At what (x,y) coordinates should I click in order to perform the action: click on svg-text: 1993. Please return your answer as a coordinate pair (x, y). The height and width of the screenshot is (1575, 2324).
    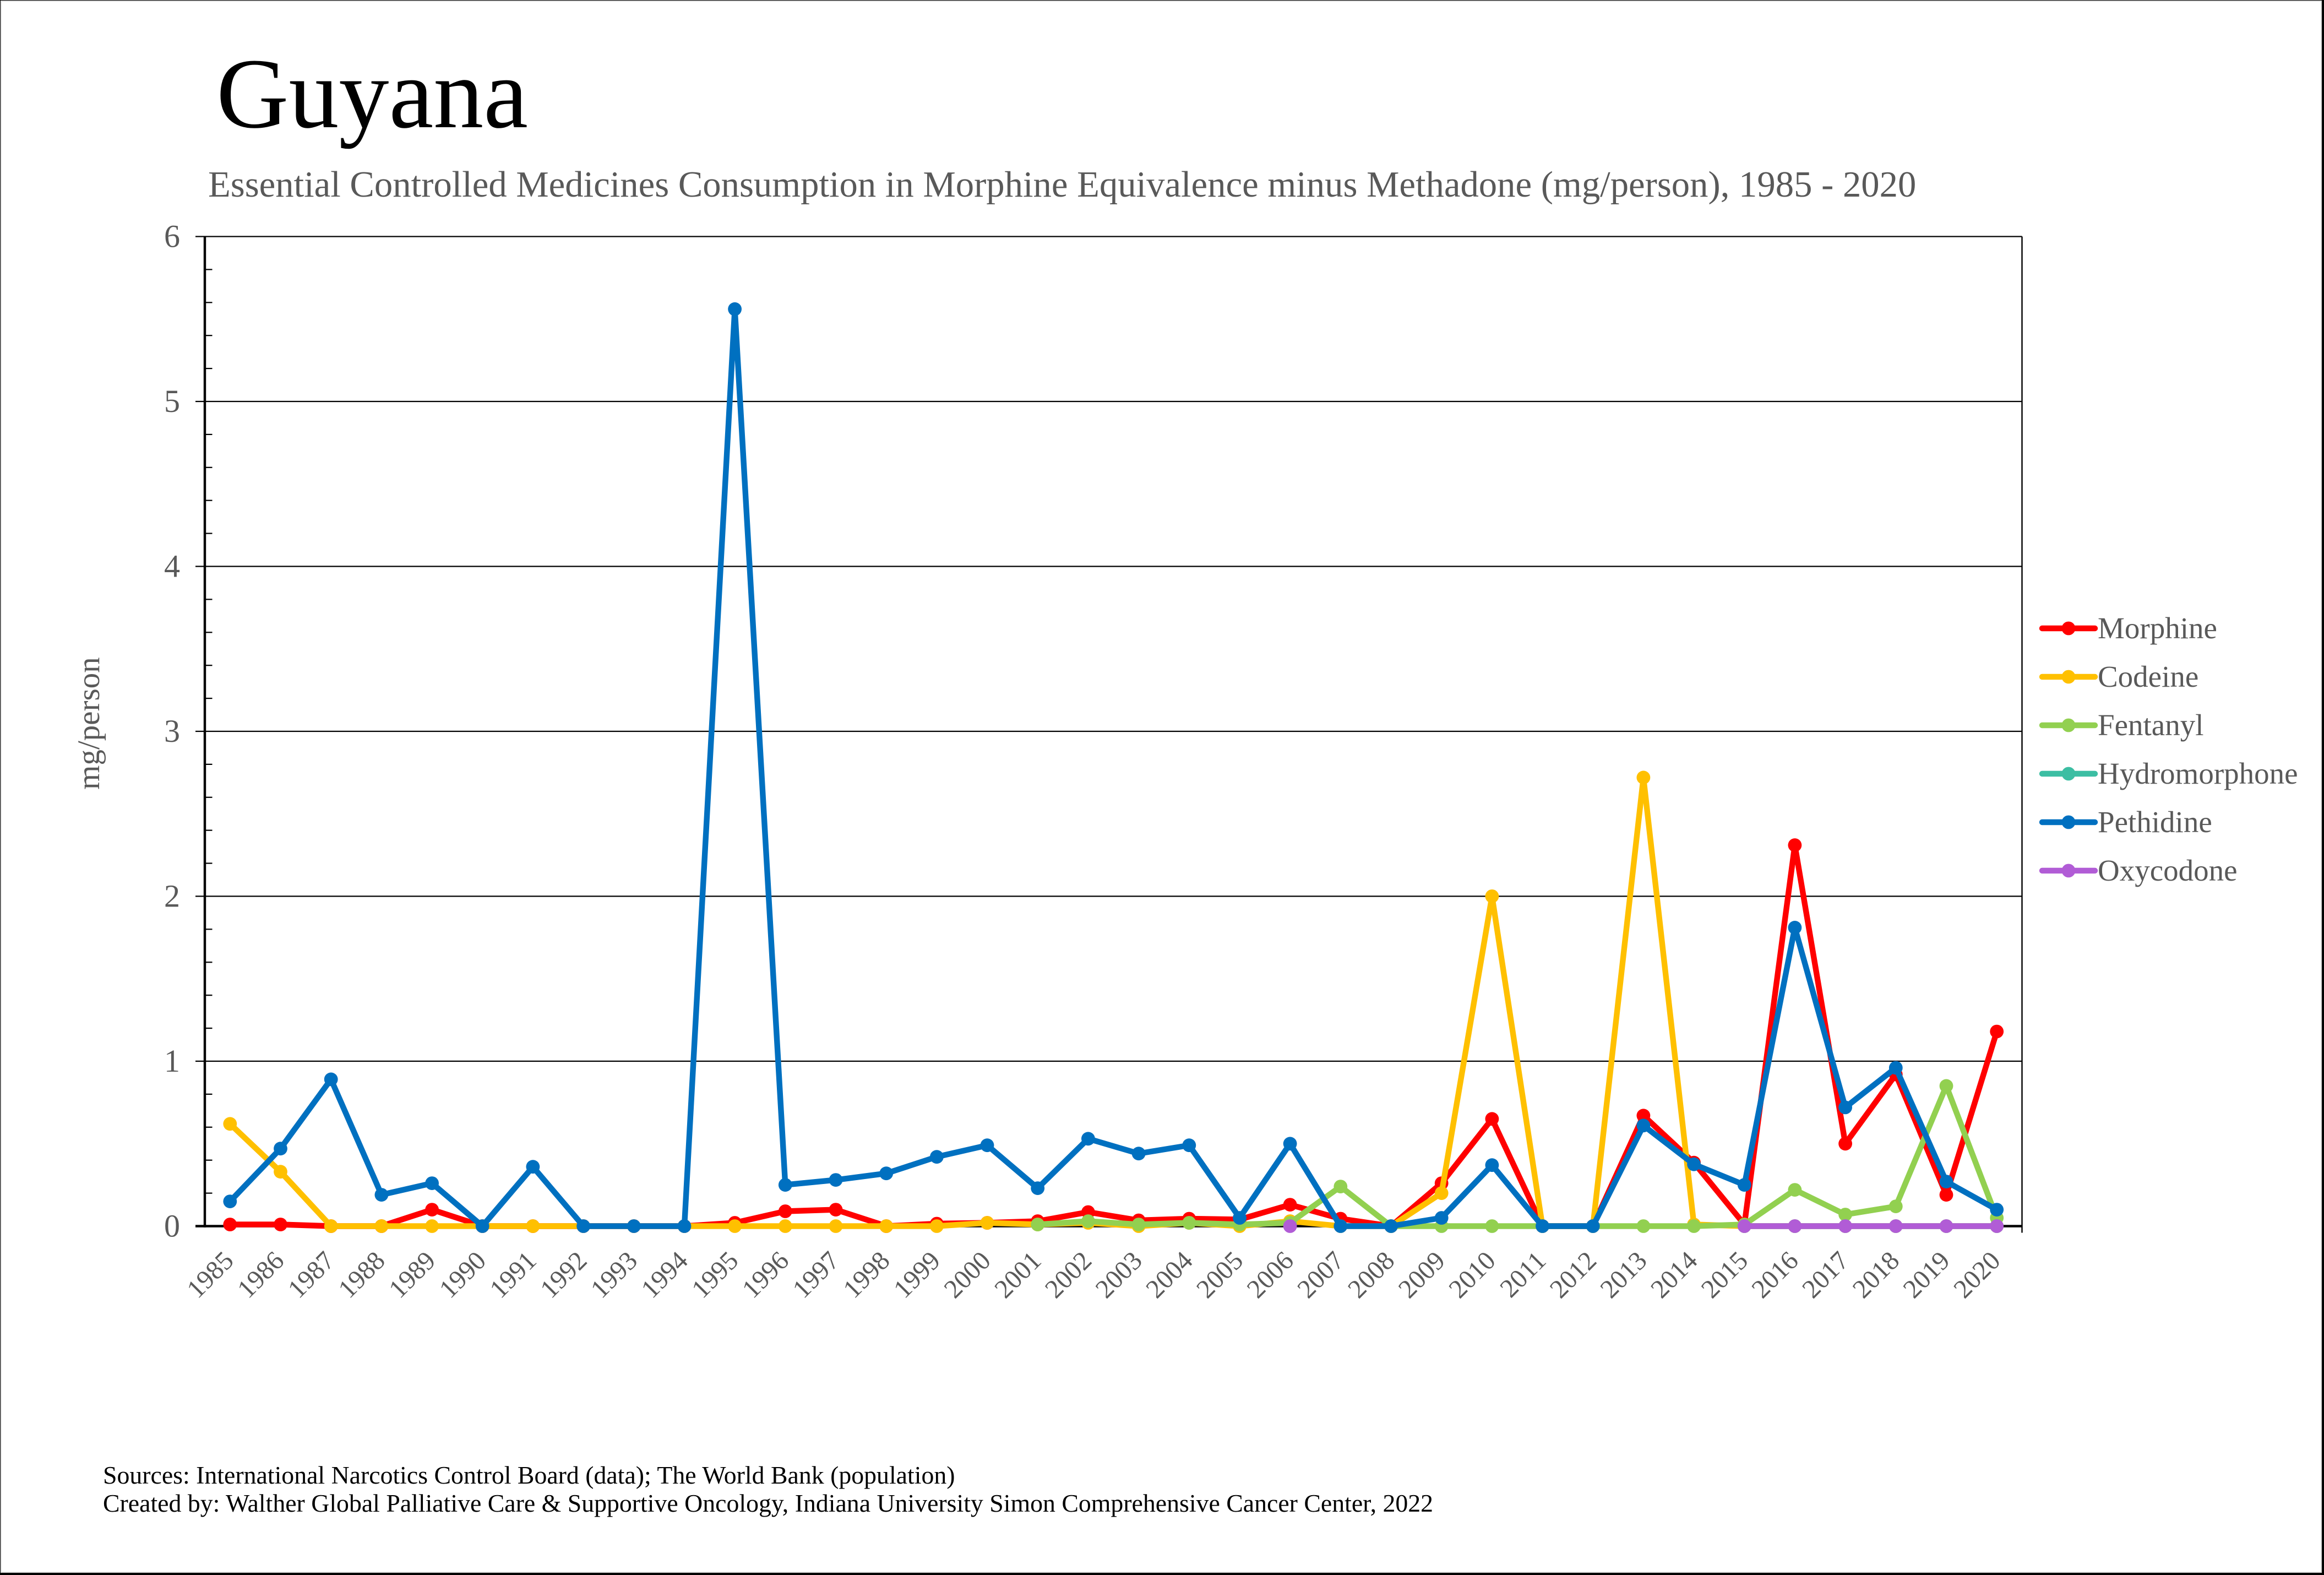
    Looking at the image, I should click on (614, 1275).